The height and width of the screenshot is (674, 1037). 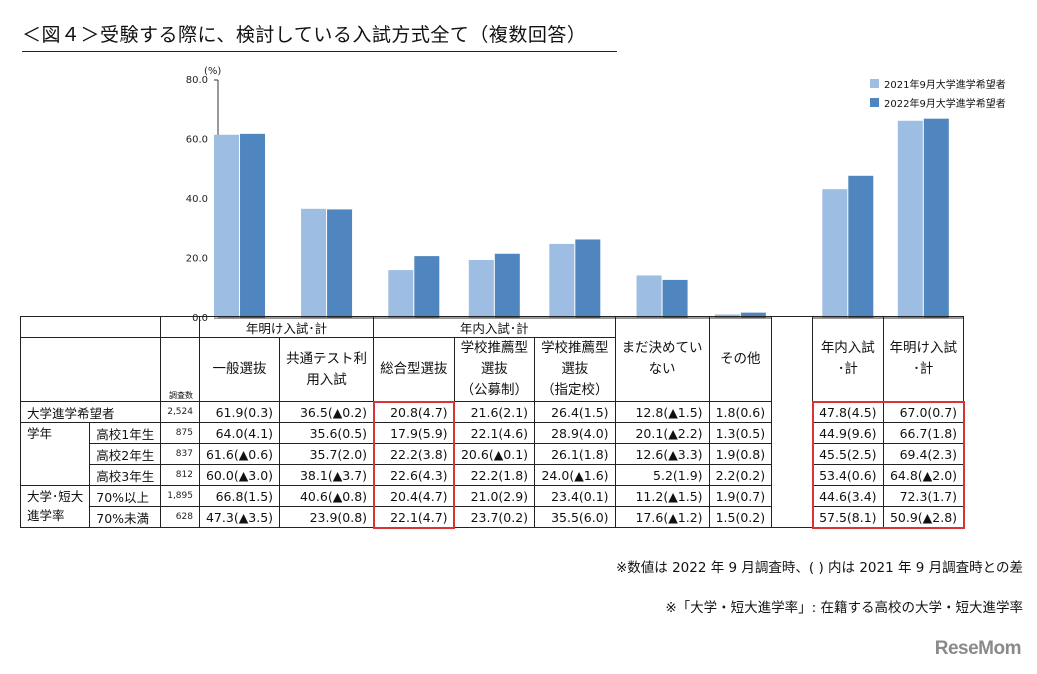 What do you see at coordinates (945, 85) in the screenshot?
I see `legend-label-2021: 2021年9月大学進学希望者` at bounding box center [945, 85].